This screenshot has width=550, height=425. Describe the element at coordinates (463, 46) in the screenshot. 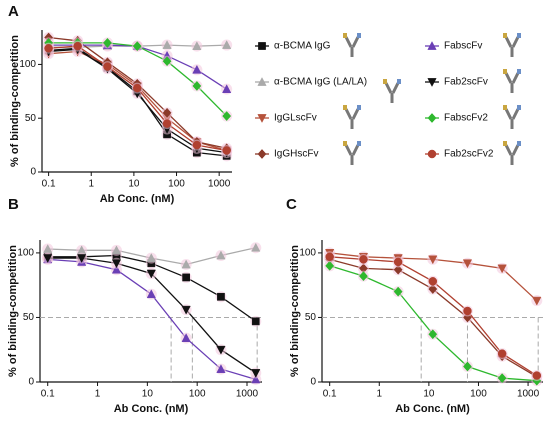

I see `legend-label: FabscFv` at that location.